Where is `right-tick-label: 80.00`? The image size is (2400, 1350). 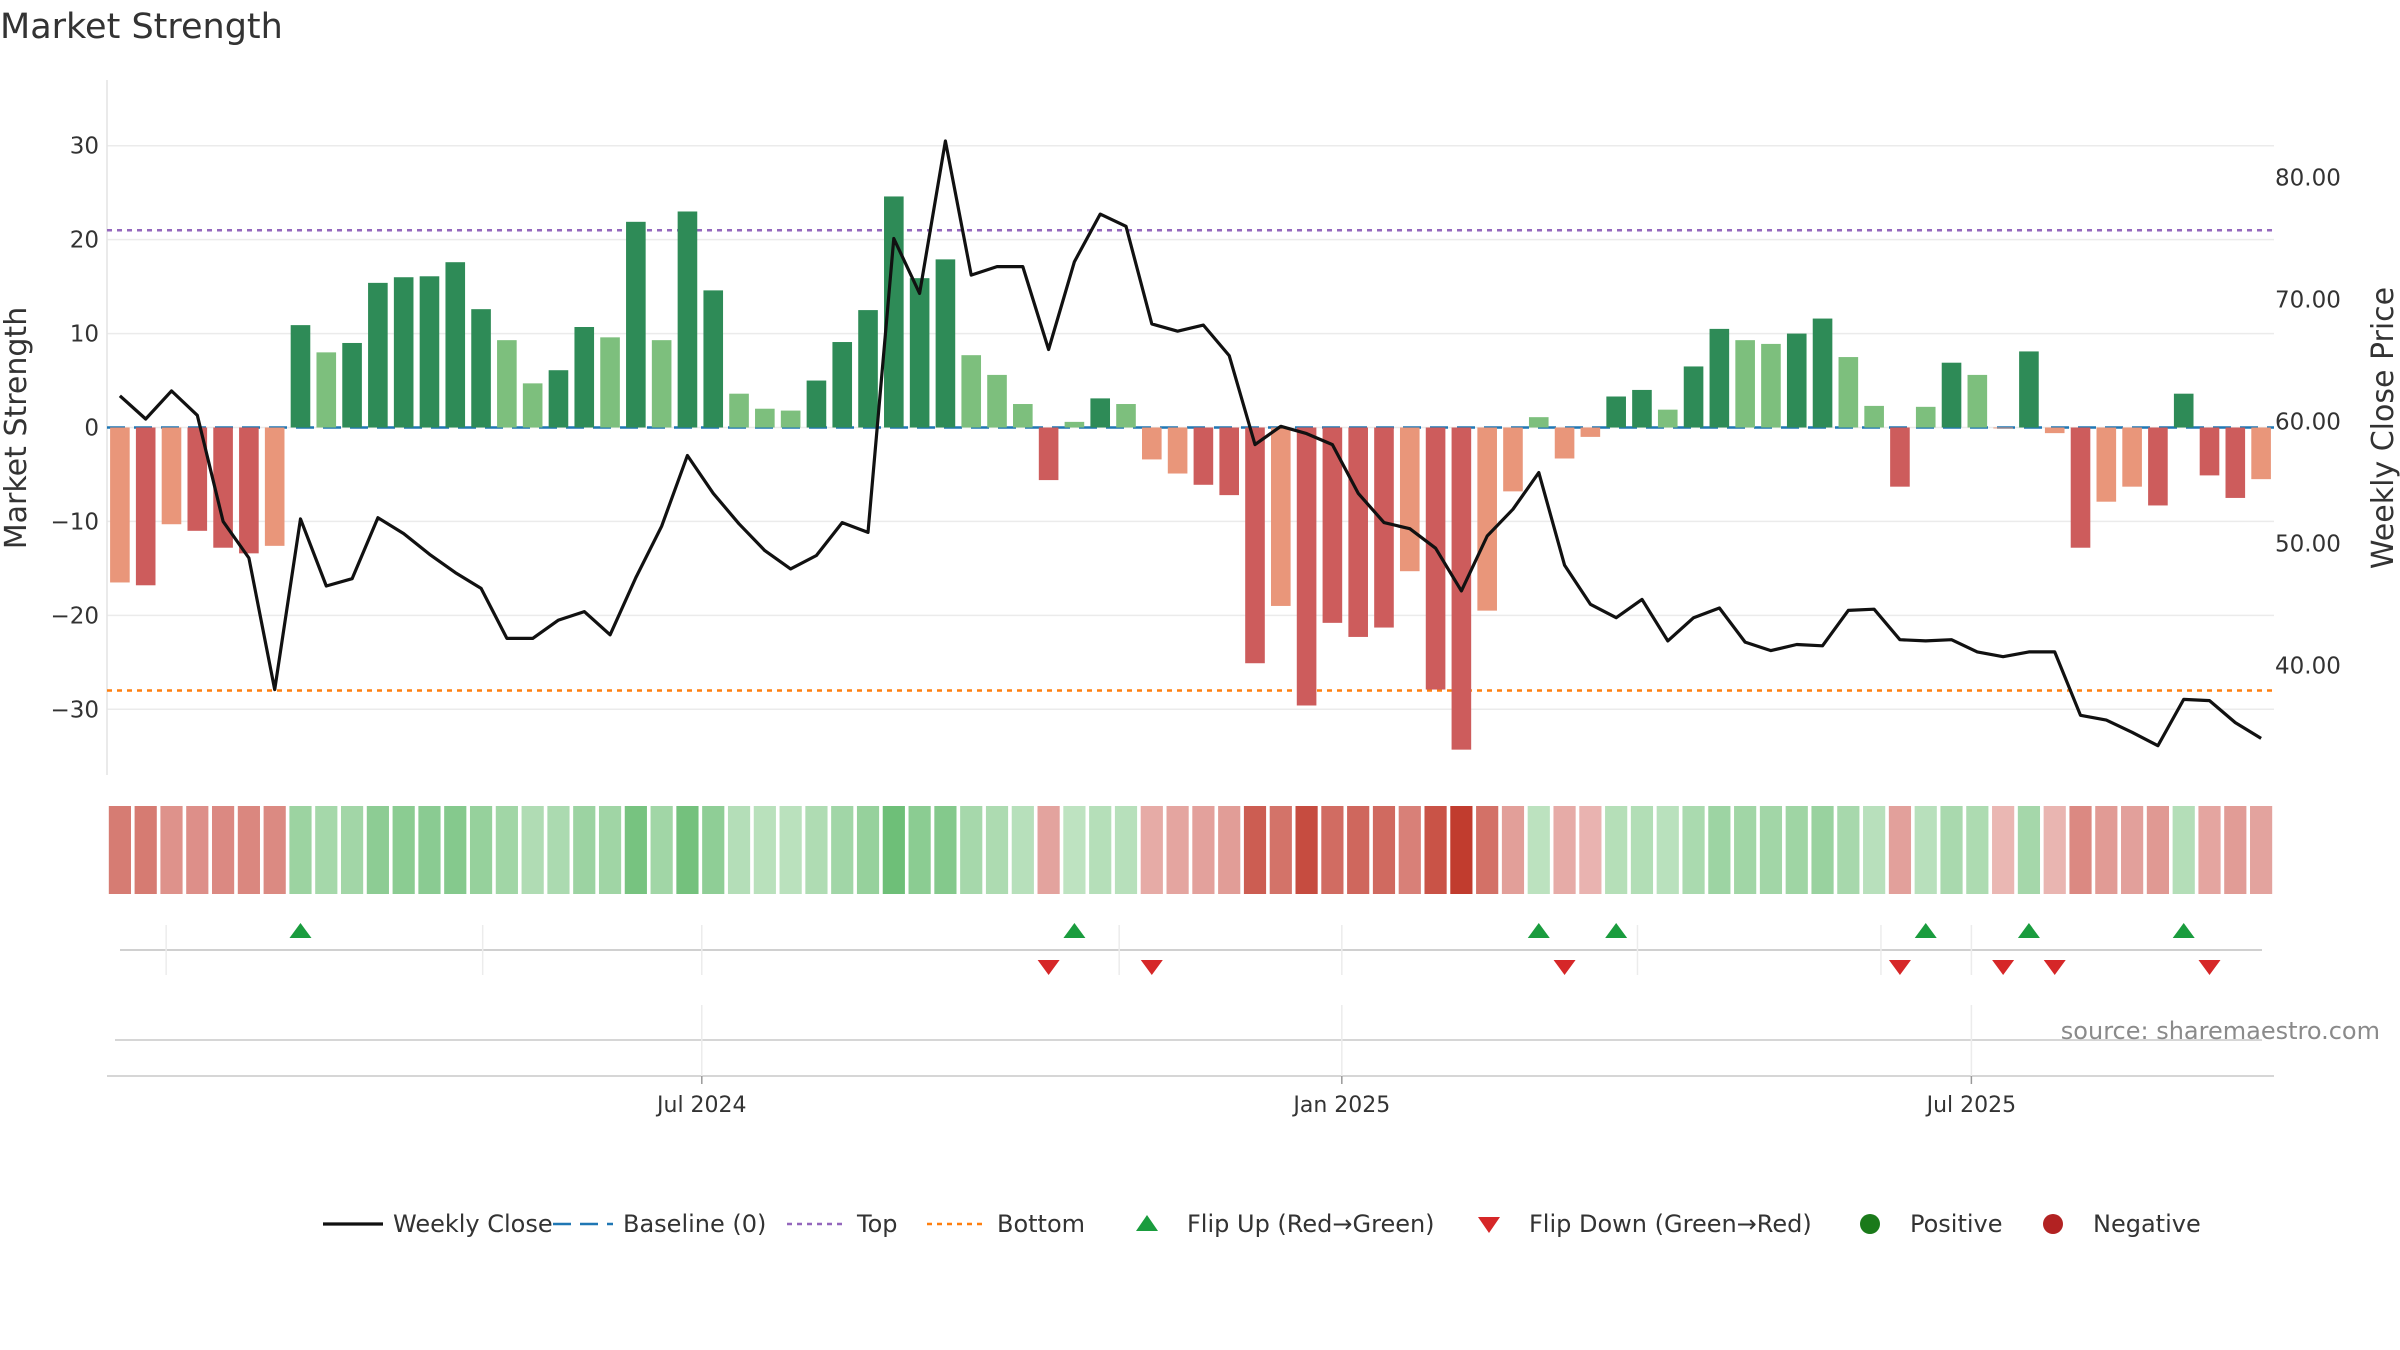 right-tick-label: 80.00 is located at coordinates (2308, 179).